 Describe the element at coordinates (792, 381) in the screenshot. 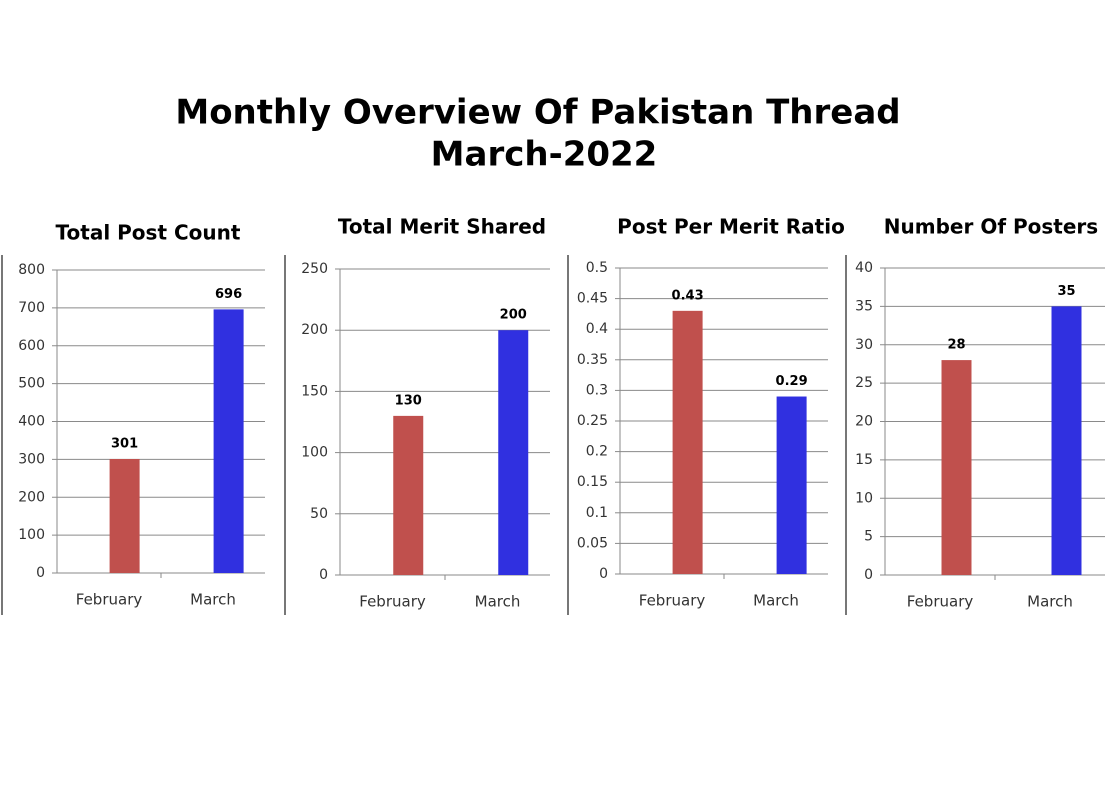

I see `data-label: 0.29` at that location.